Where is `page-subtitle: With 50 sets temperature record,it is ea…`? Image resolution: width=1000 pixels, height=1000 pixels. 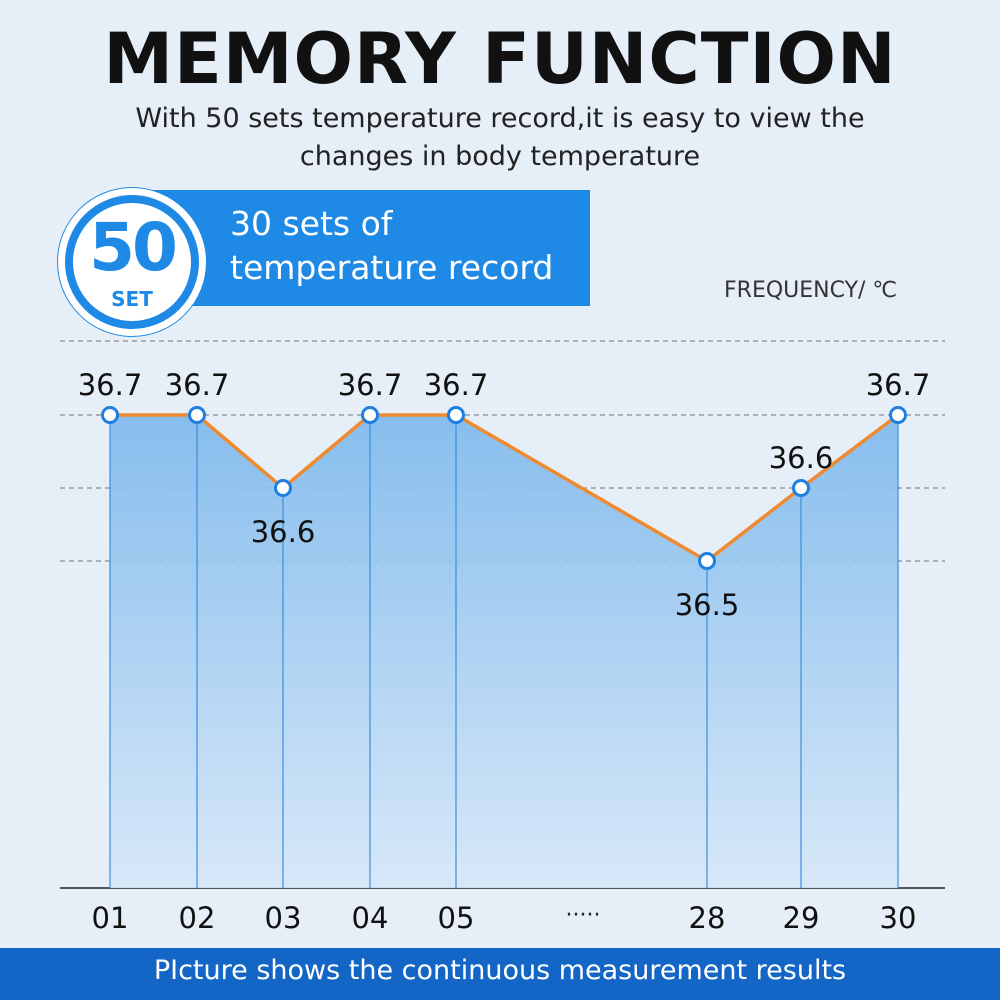 page-subtitle: With 50 sets temperature record,it is ea… is located at coordinates (500, 137).